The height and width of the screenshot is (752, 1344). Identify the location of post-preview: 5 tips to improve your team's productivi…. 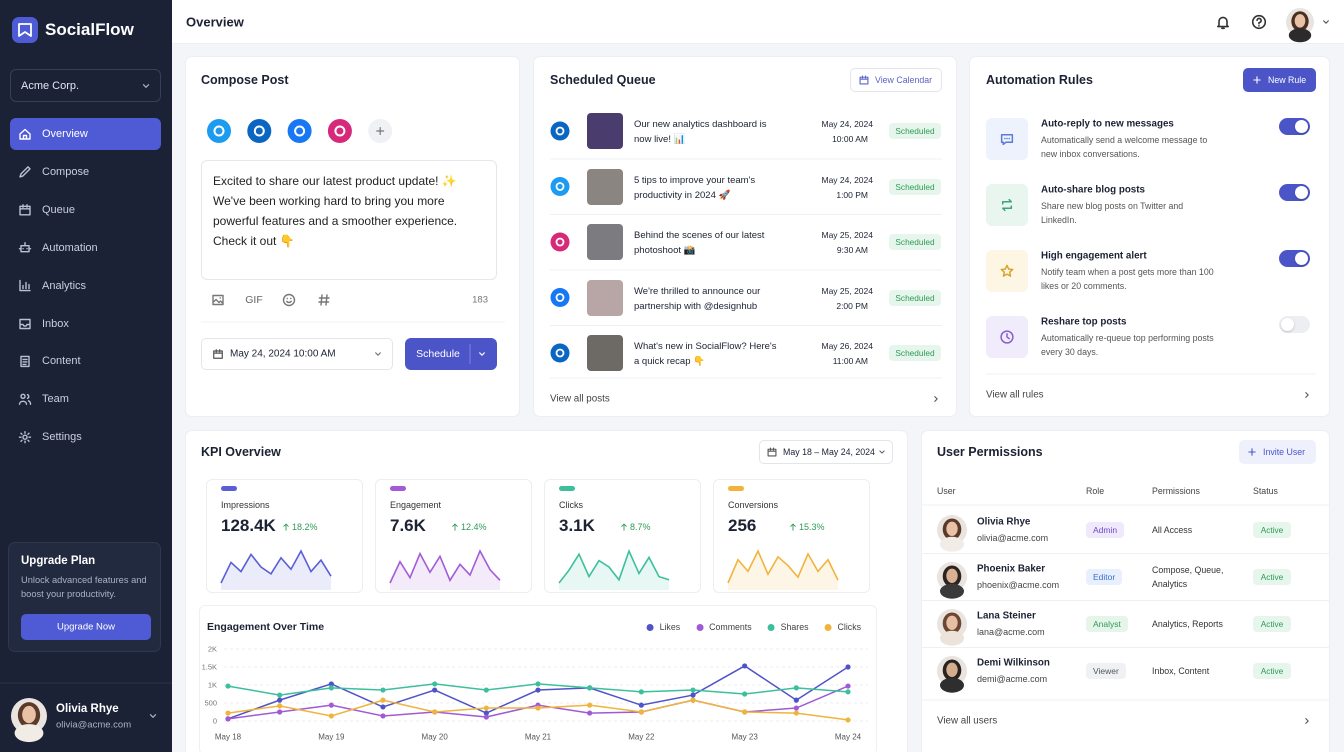
(695, 187).